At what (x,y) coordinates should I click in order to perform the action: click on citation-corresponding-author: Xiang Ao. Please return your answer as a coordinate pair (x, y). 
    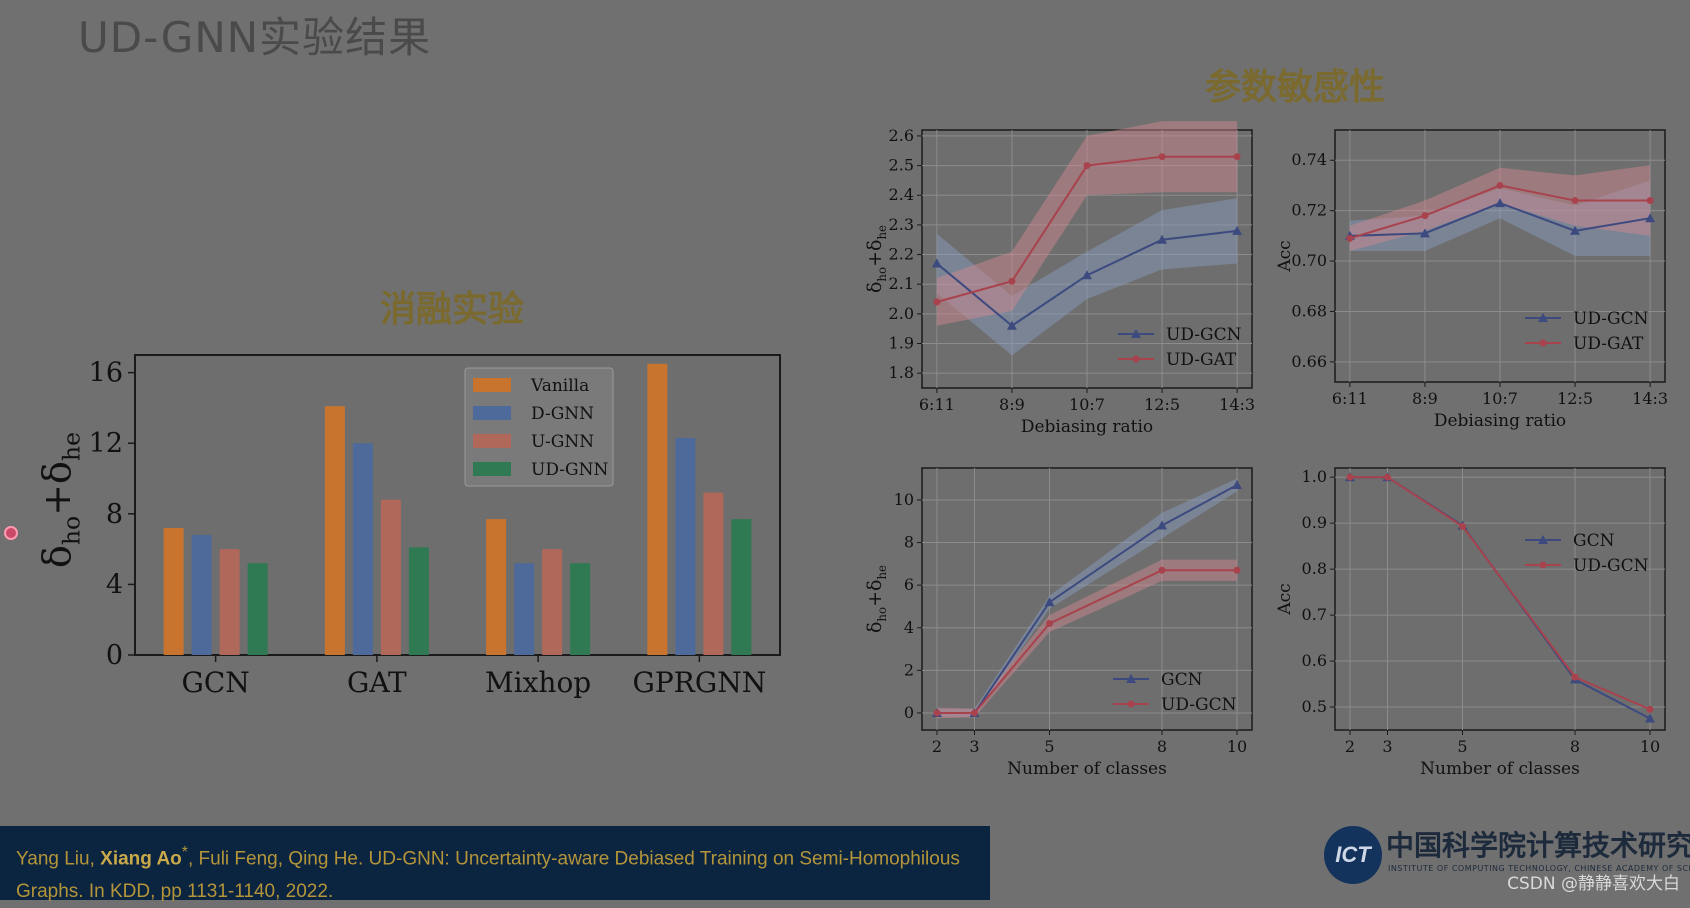
    Looking at the image, I should click on (141, 859).